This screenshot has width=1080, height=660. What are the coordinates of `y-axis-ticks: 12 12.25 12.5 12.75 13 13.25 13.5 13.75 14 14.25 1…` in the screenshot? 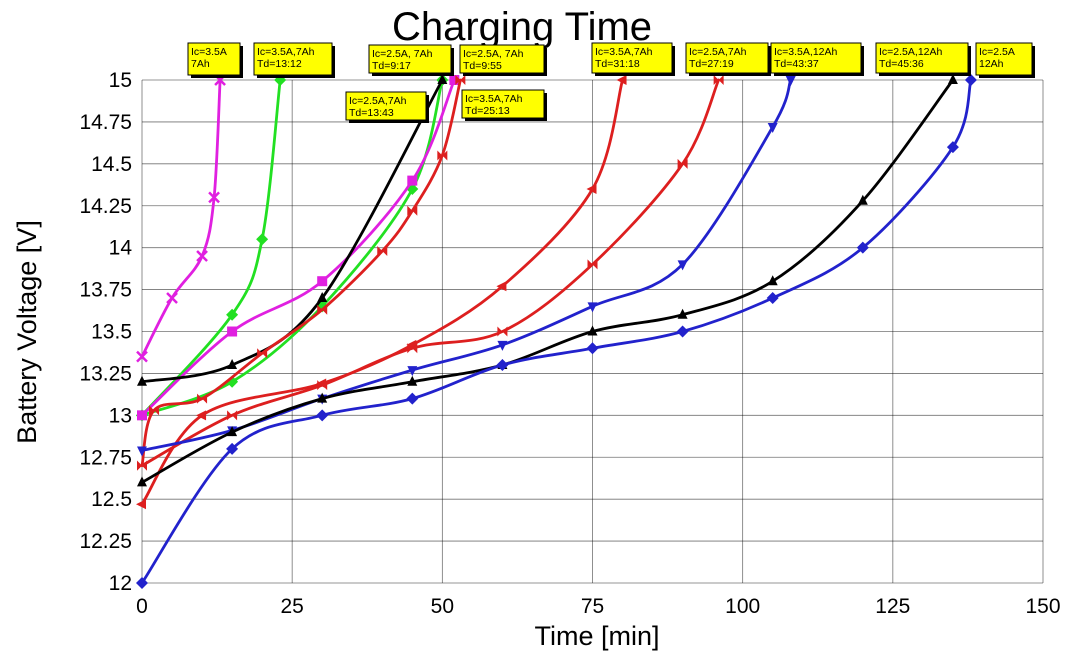 It's located at (105, 332).